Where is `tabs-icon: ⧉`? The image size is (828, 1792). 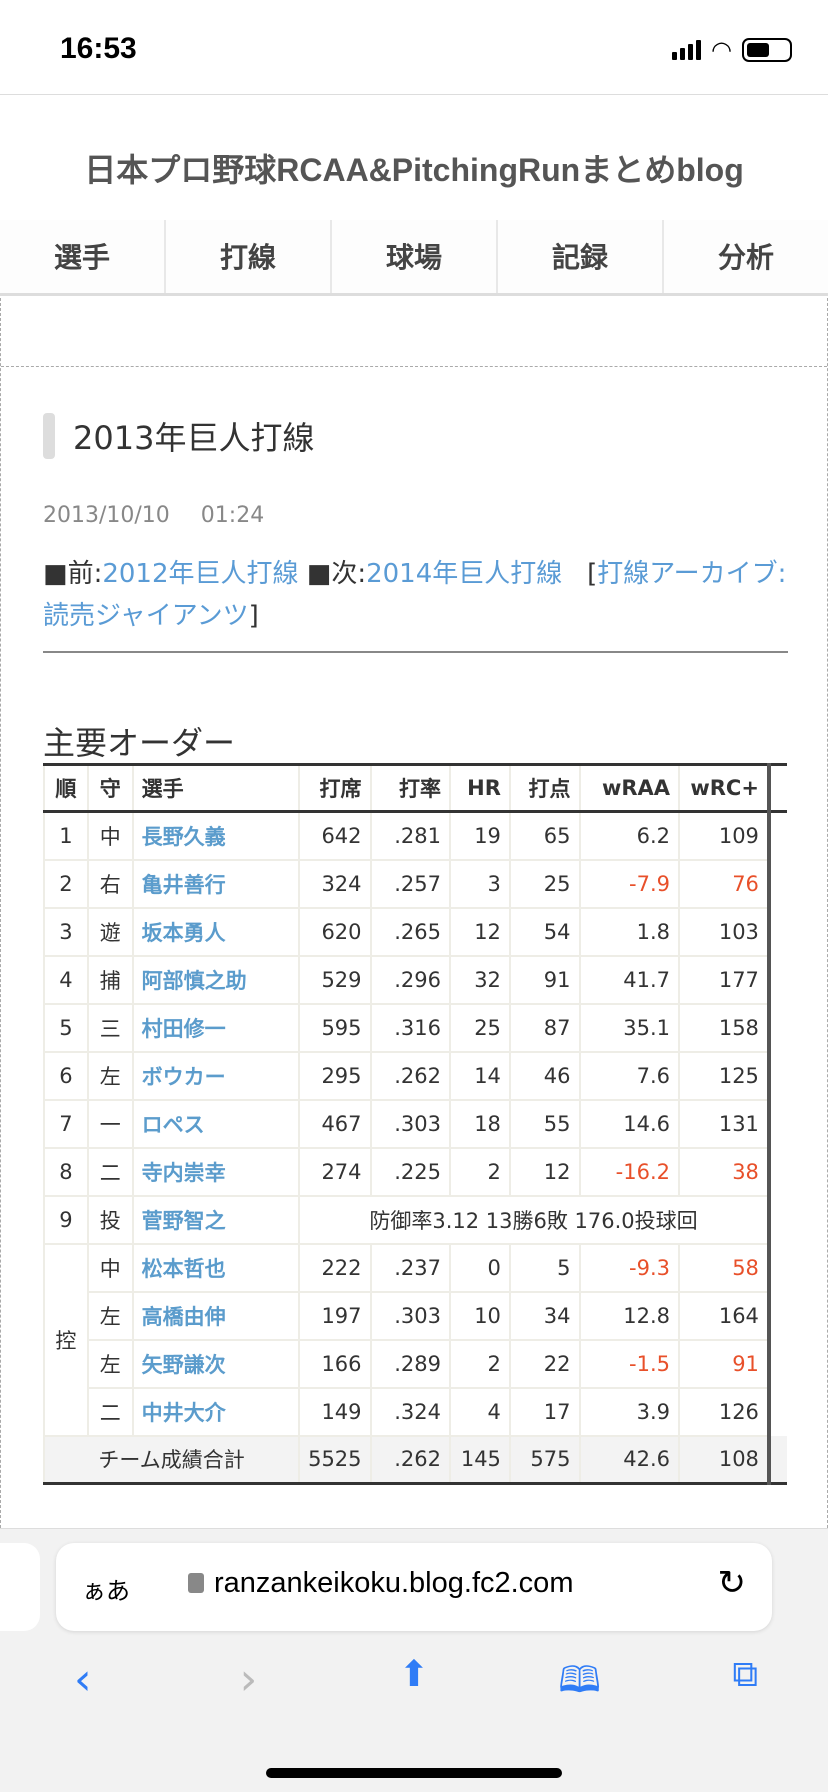
tabs-icon: ⧉ is located at coordinates (745, 1674).